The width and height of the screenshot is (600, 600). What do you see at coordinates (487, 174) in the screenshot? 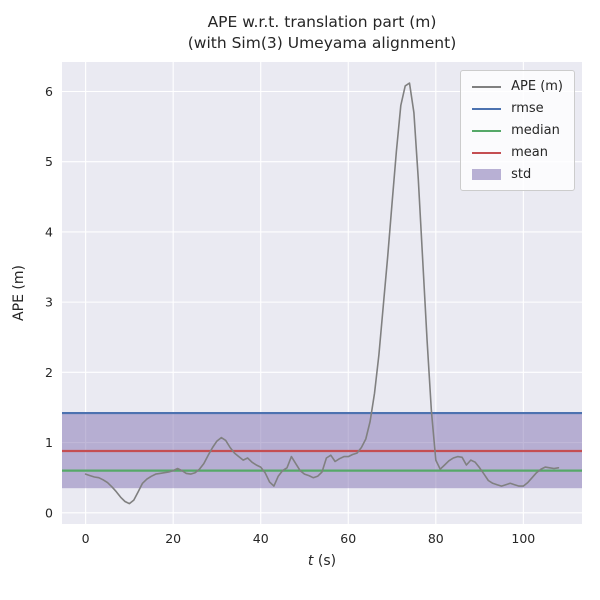
I see `legend-swatch-std-patch` at bounding box center [487, 174].